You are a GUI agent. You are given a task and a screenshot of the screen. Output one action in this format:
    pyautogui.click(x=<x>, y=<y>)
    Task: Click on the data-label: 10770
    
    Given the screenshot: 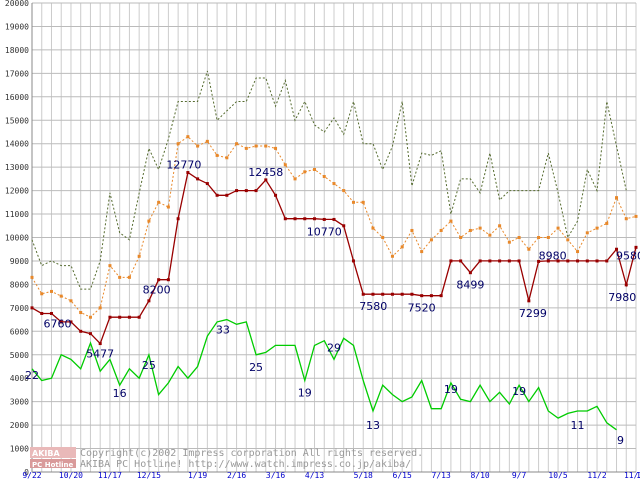 What is the action you would take?
    pyautogui.click(x=324, y=231)
    